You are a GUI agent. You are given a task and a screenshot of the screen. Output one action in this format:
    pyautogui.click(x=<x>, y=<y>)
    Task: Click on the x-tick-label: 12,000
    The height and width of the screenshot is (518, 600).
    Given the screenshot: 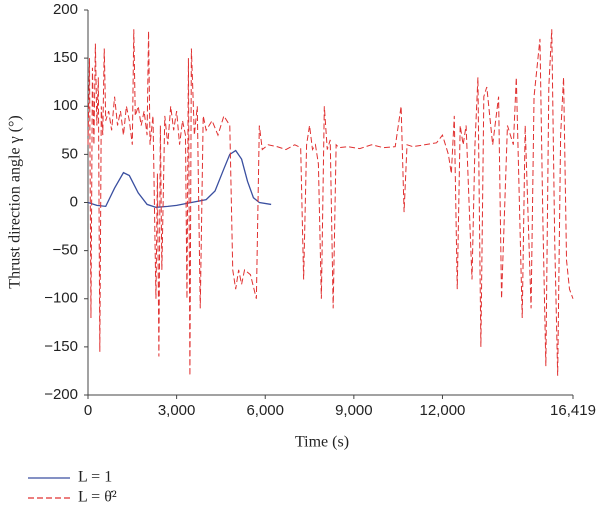 What is the action you would take?
    pyautogui.click(x=443, y=410)
    